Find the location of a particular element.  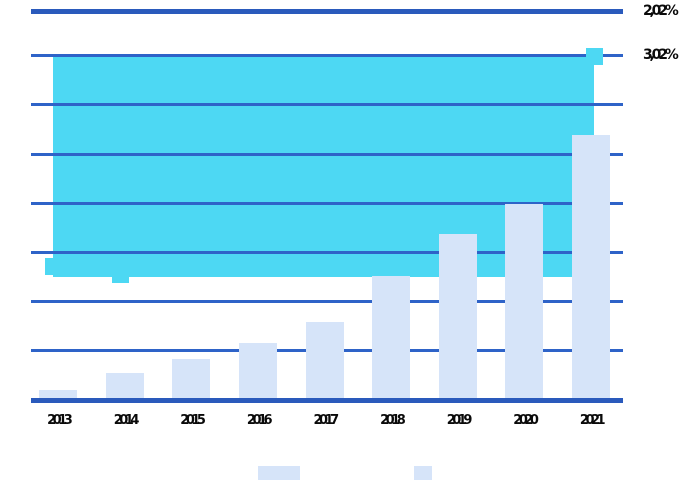

x-tick-label: 2015 is located at coordinates (193, 420).